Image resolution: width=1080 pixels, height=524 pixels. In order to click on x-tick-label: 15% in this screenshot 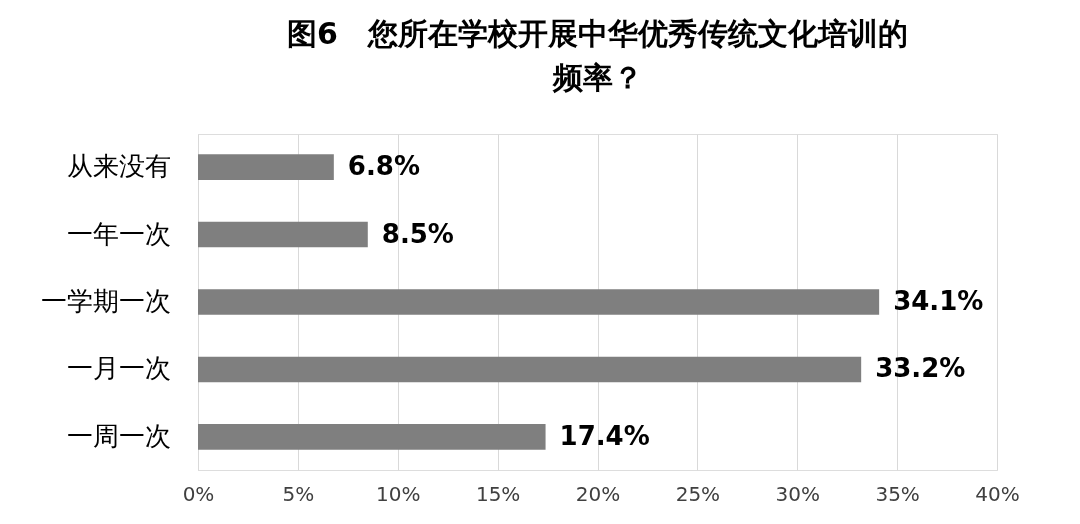, I will do `click(498, 493)`.